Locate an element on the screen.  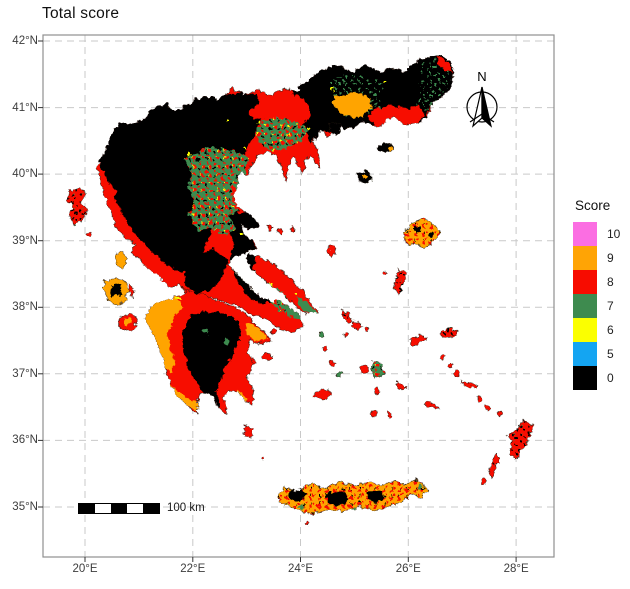
legend-value: 8 is located at coordinates (610, 282).